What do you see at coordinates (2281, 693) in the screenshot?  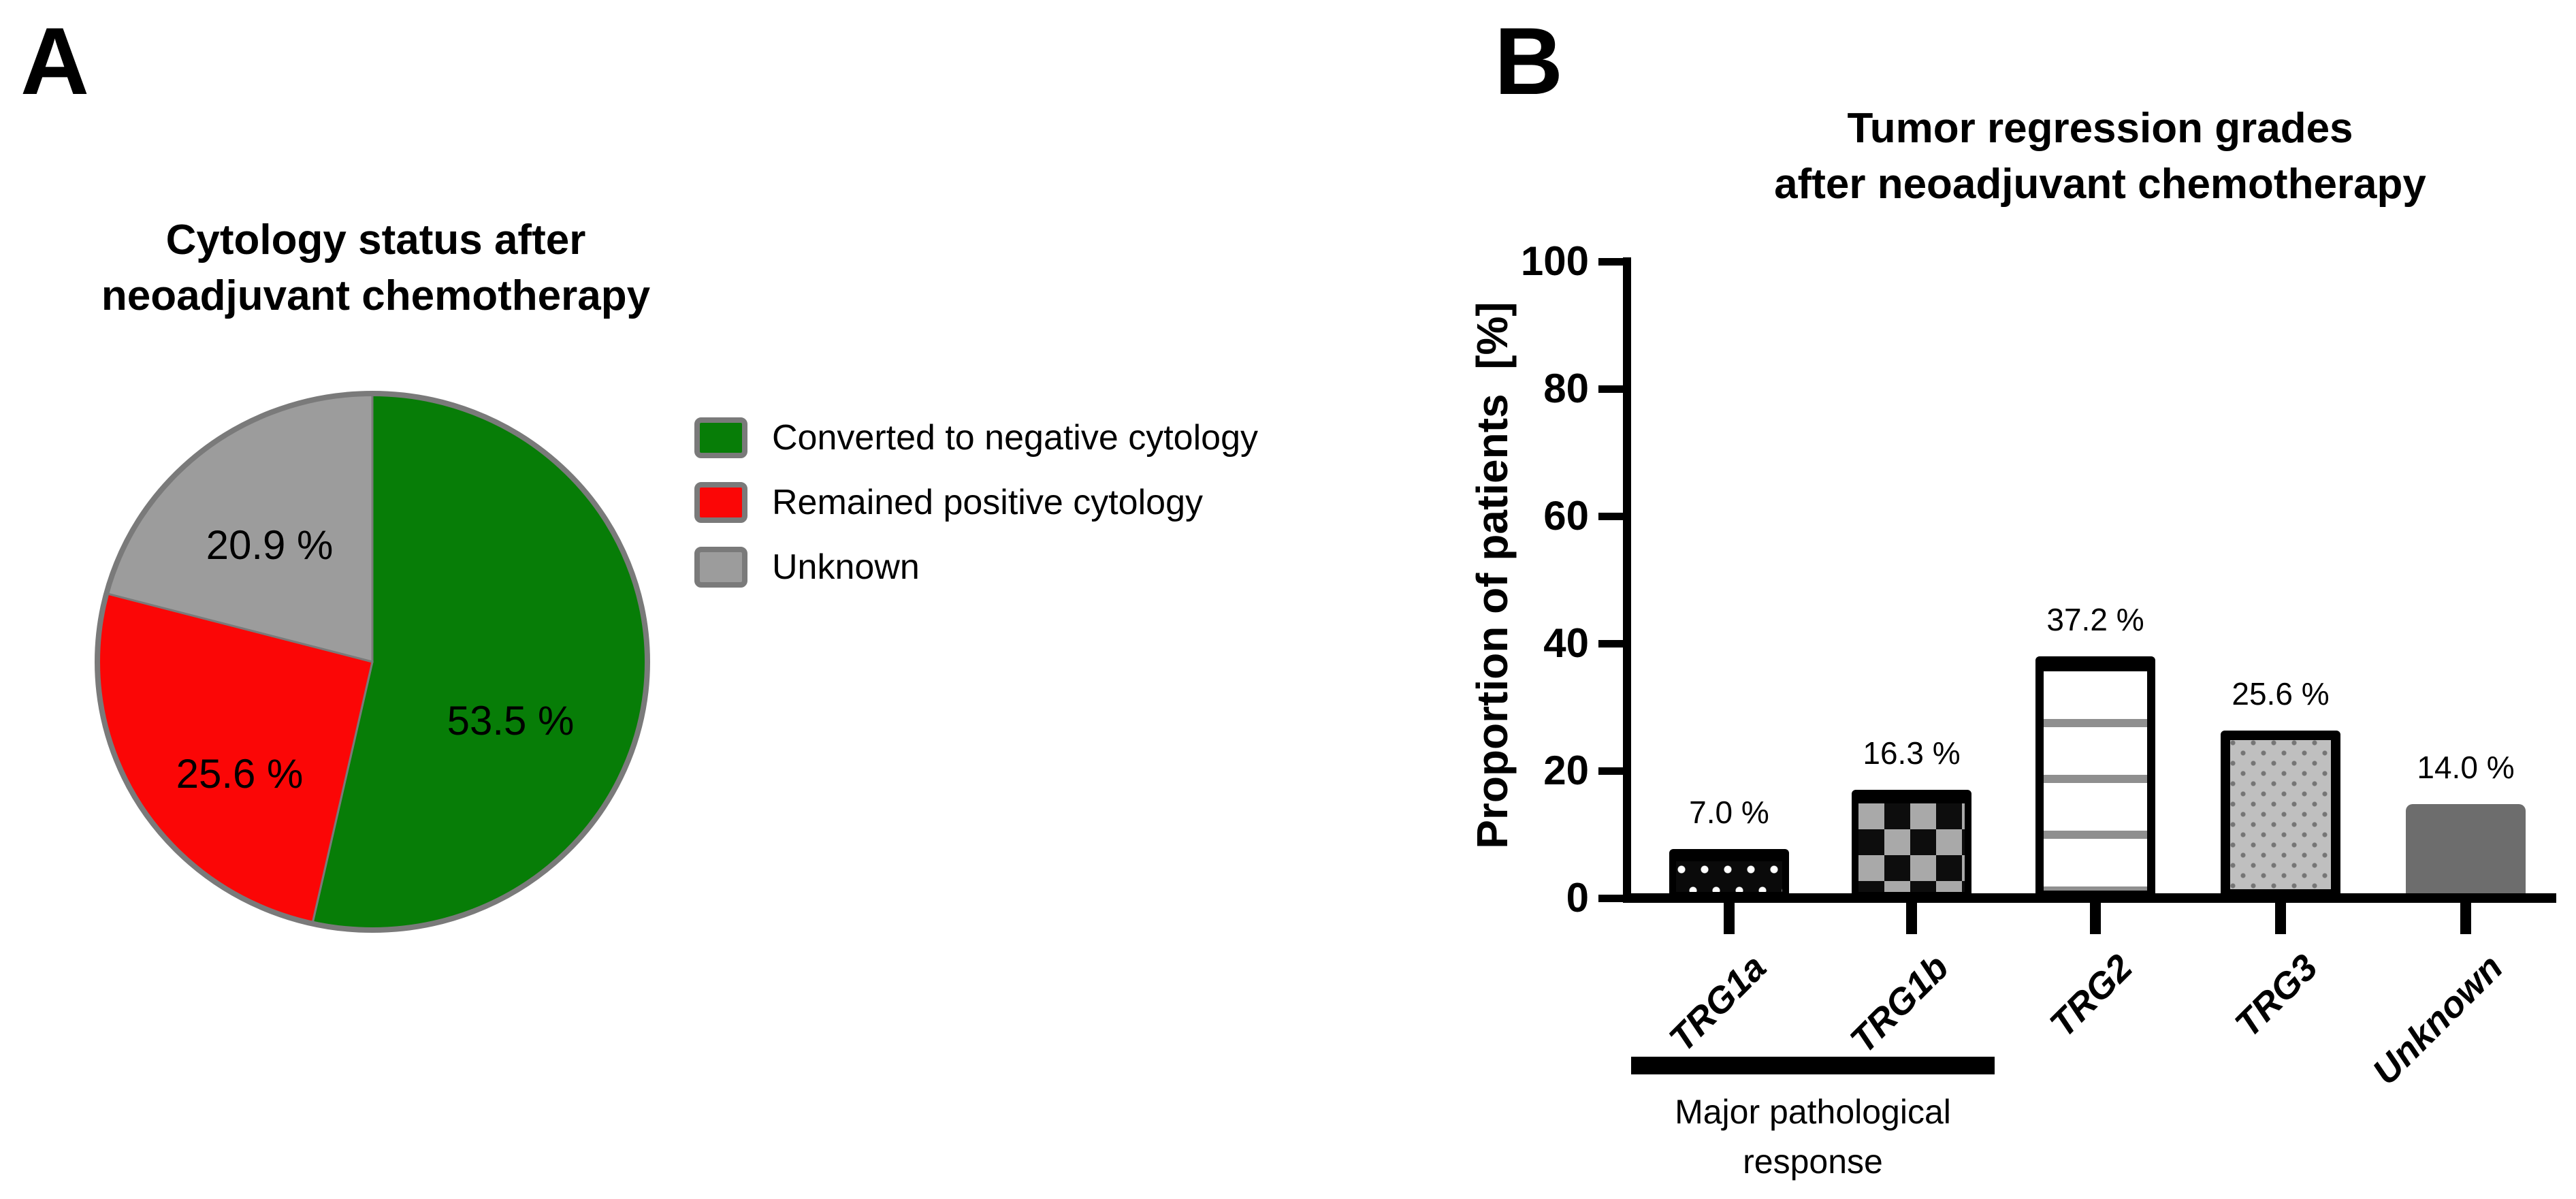 I see `bar-value-label: 25.6 %` at bounding box center [2281, 693].